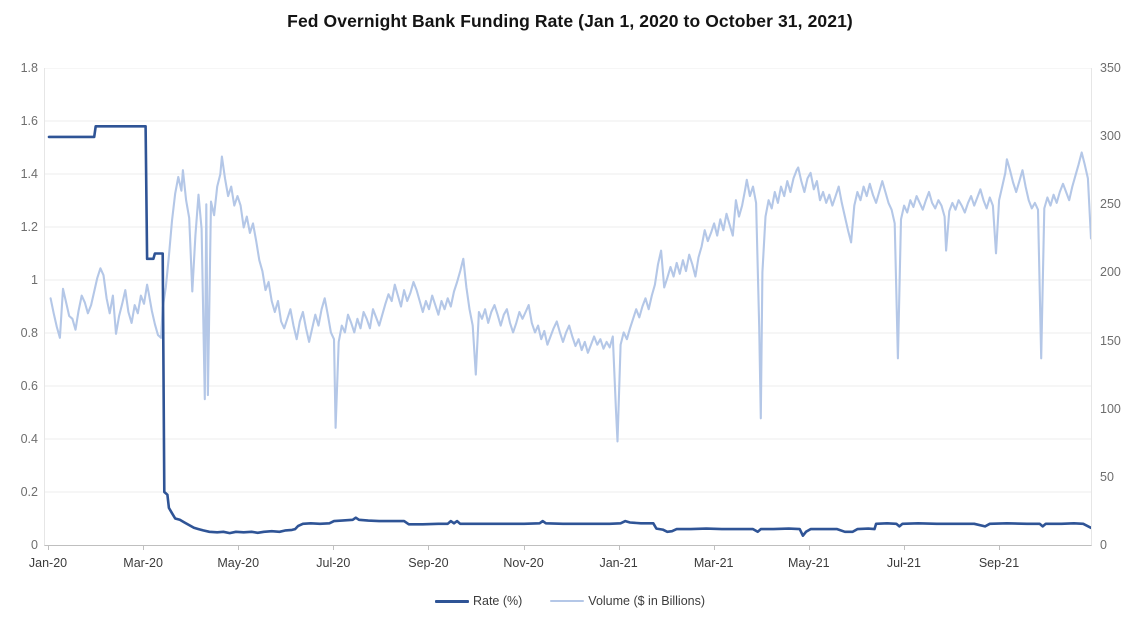 This screenshot has width=1140, height=631. I want to click on x-axis-tick-label: Jan-21, so click(618, 563).